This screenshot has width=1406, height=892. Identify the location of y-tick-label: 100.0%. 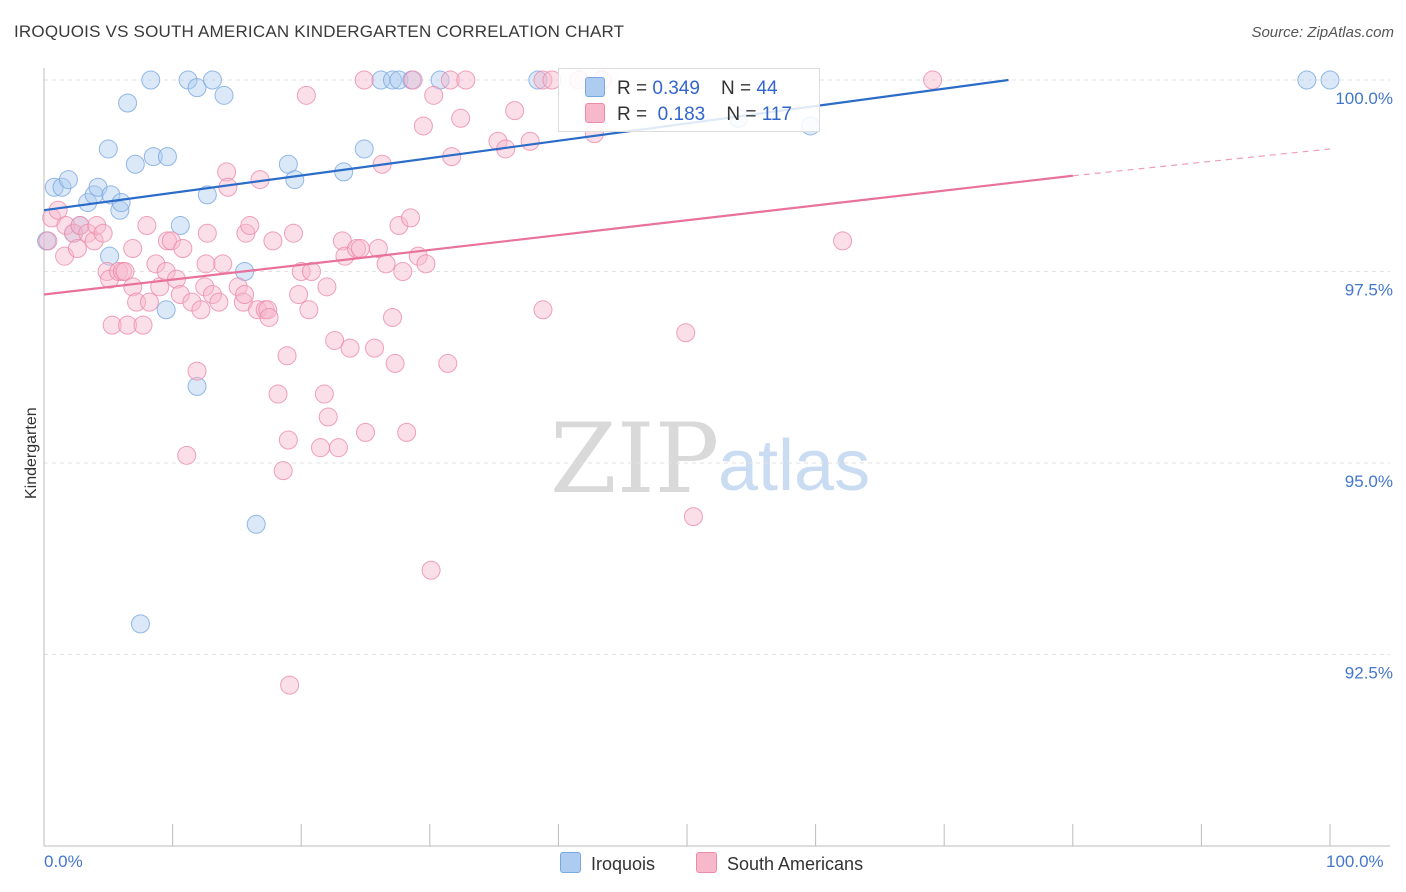
(1364, 98).